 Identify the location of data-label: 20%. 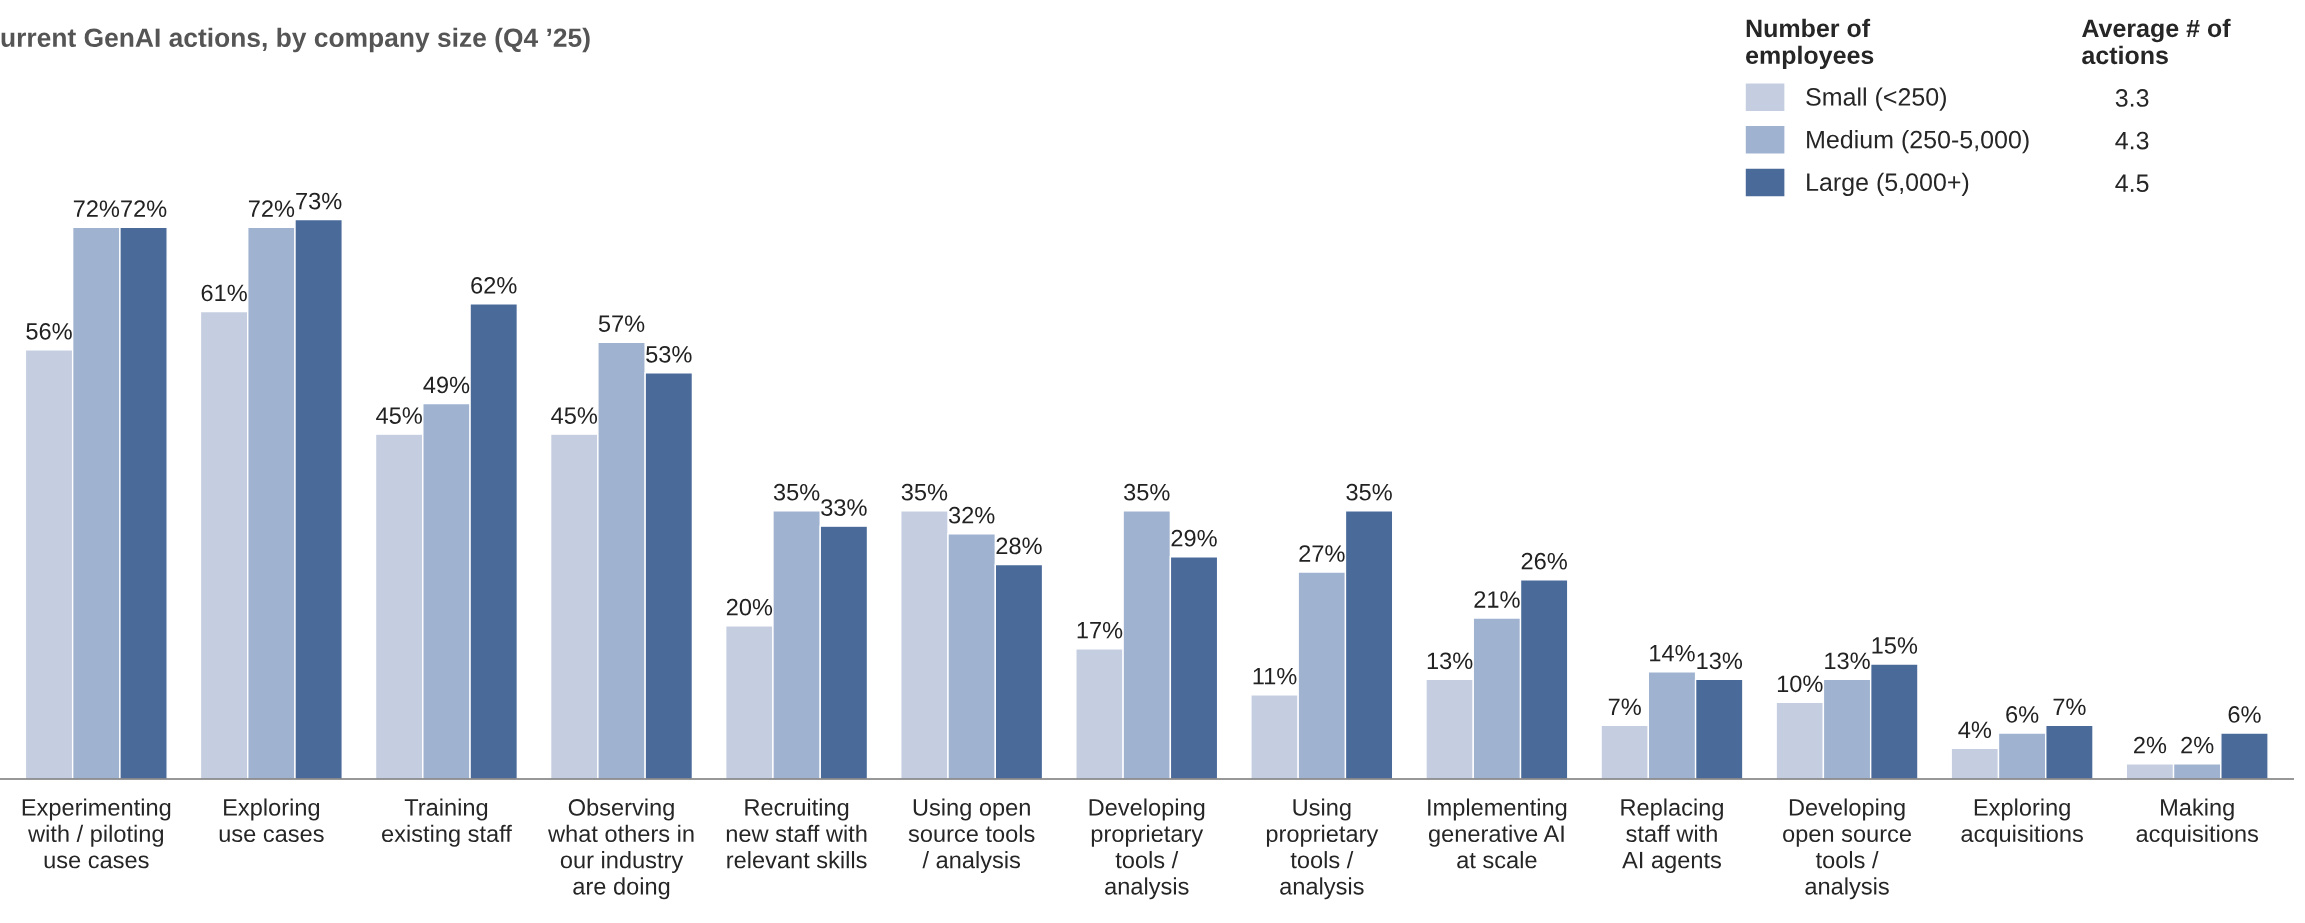
(749, 607).